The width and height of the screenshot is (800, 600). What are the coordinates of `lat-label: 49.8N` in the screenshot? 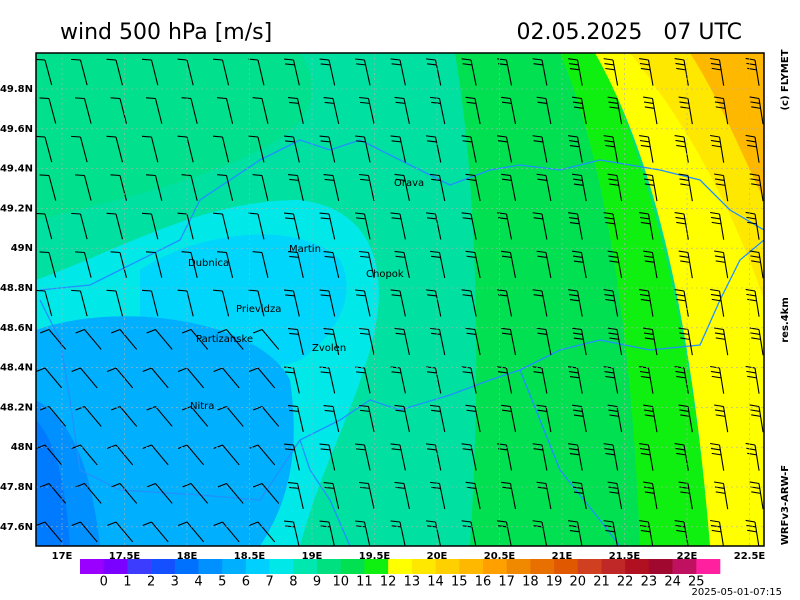 It's located at (16, 89).